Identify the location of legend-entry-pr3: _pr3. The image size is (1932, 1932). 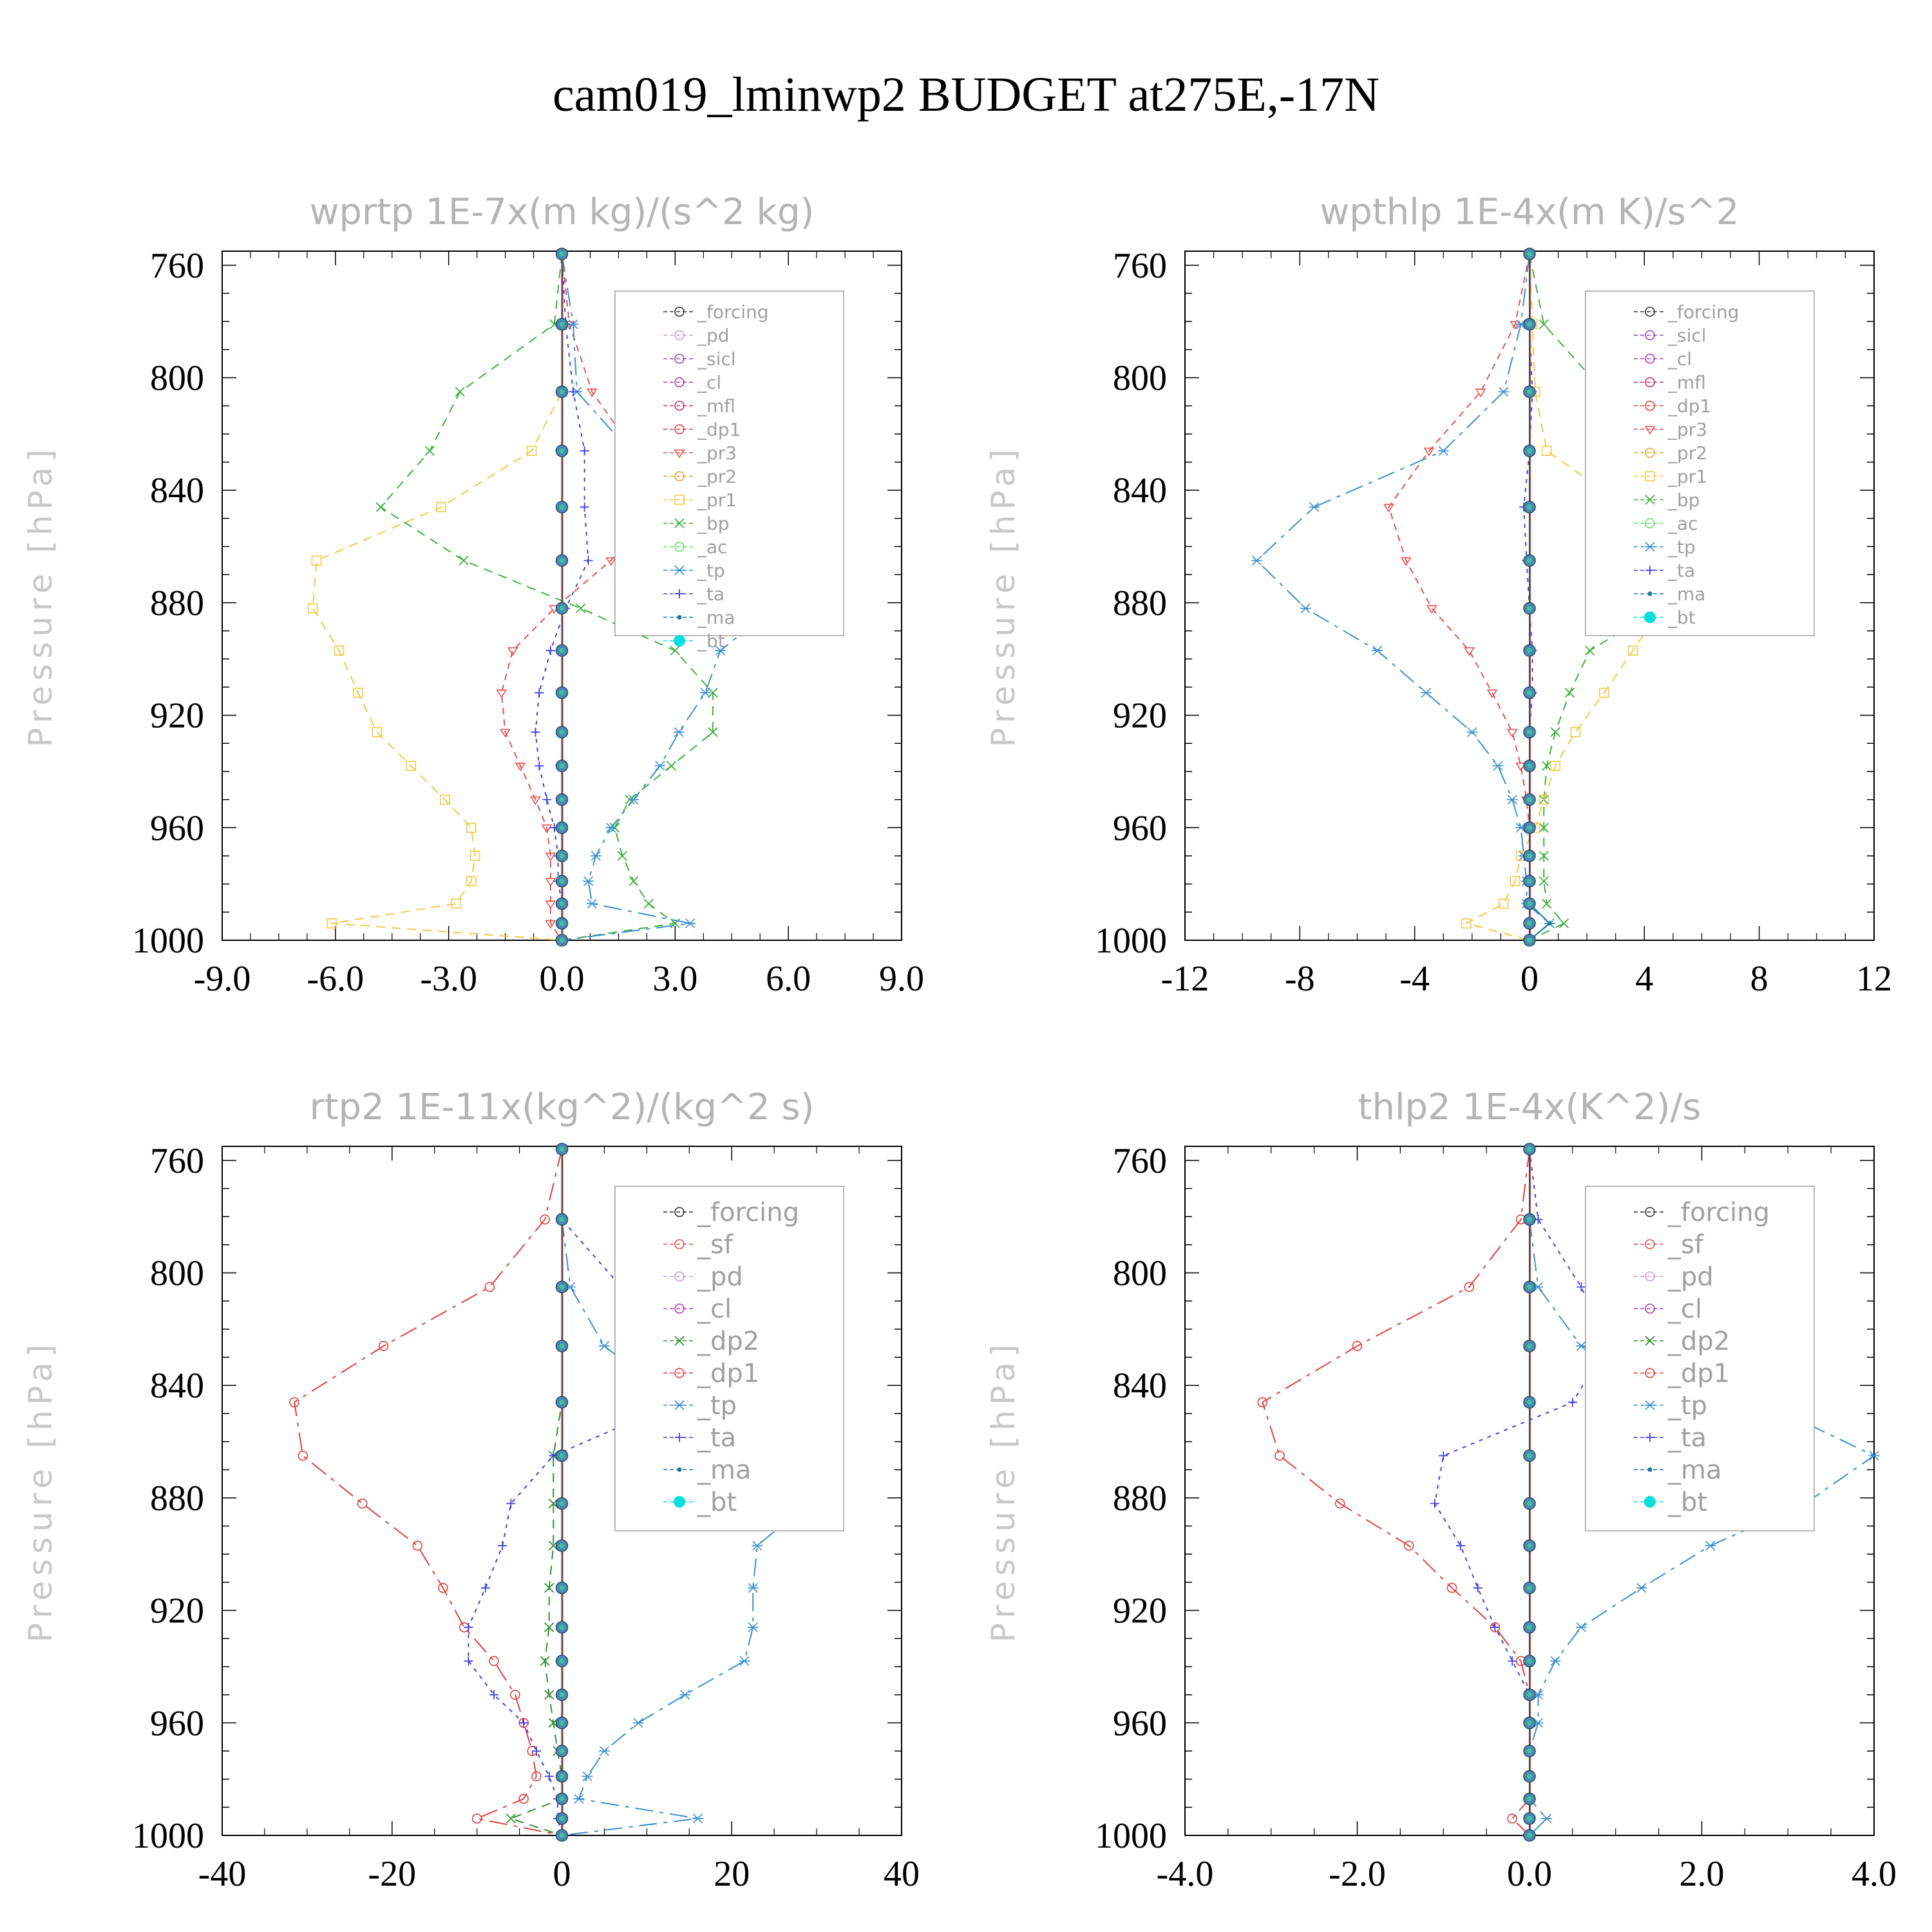
(700, 453).